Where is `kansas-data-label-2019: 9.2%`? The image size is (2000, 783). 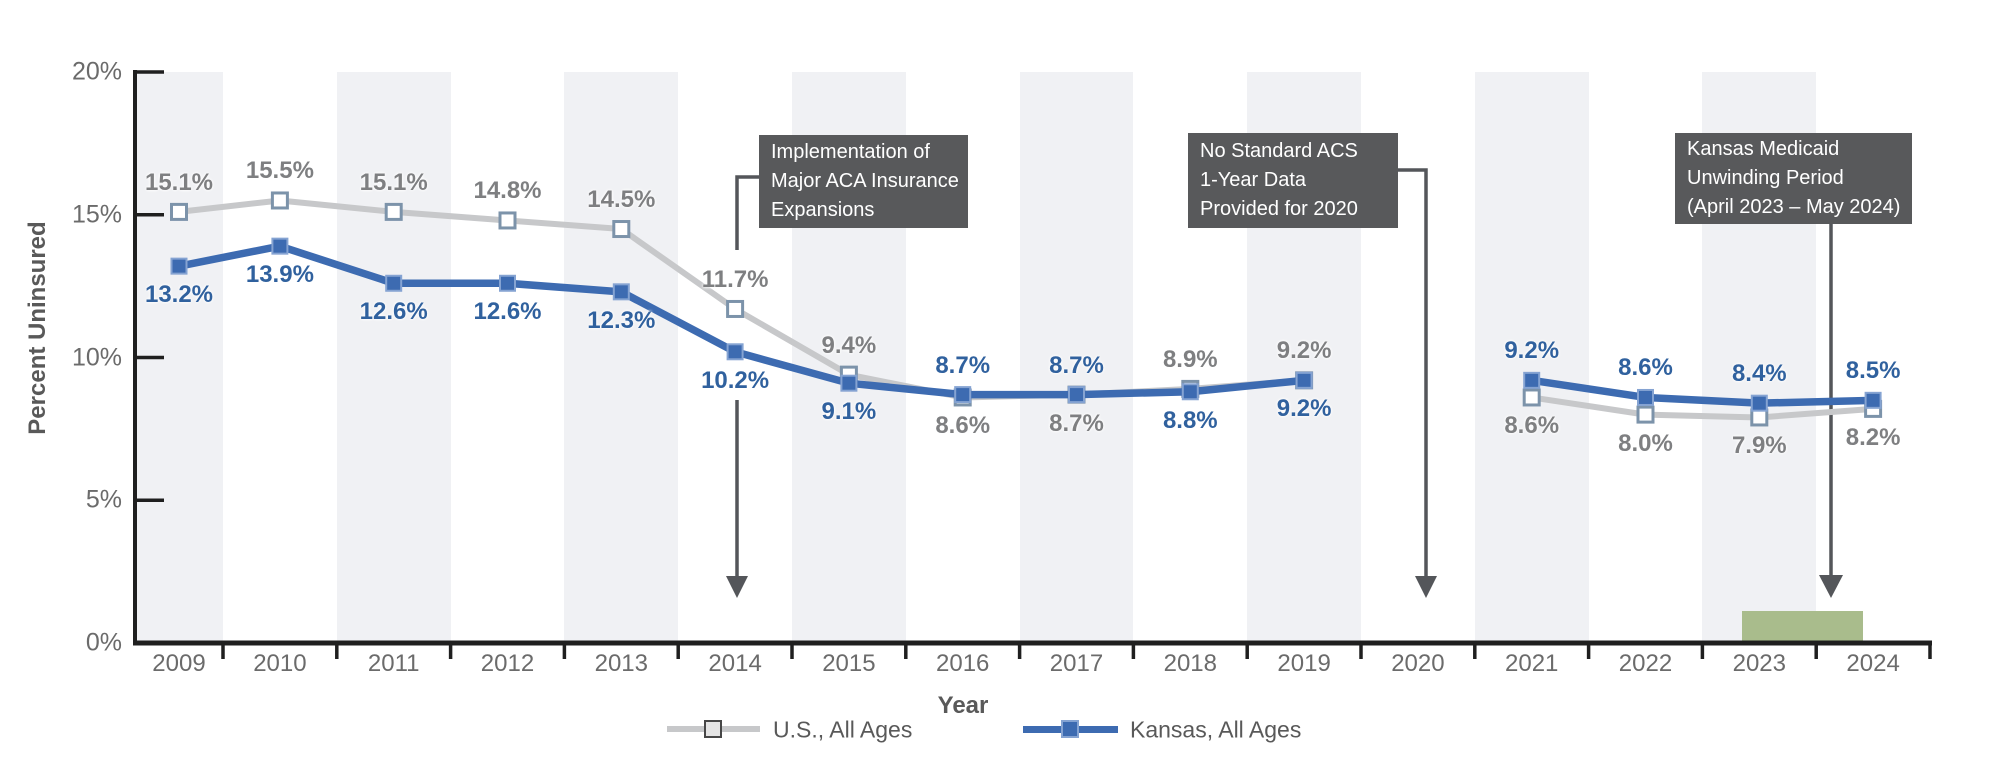
kansas-data-label-2019: 9.2% is located at coordinates (1304, 409).